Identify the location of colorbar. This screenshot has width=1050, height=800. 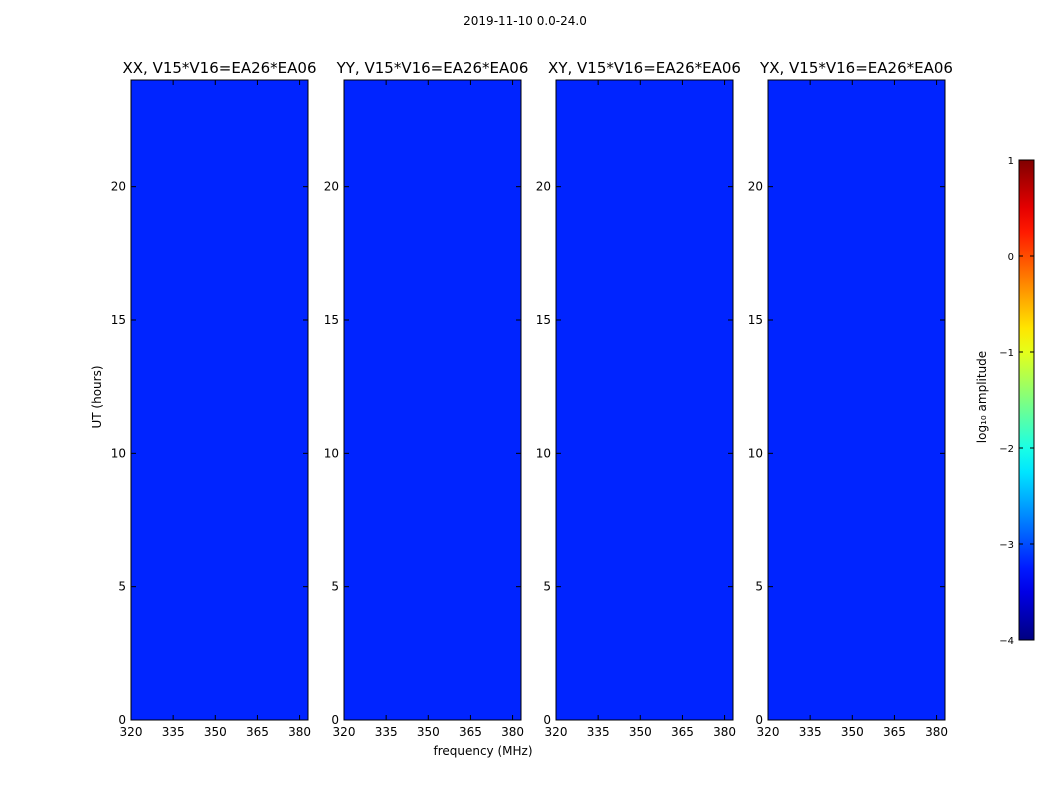
(1026, 400).